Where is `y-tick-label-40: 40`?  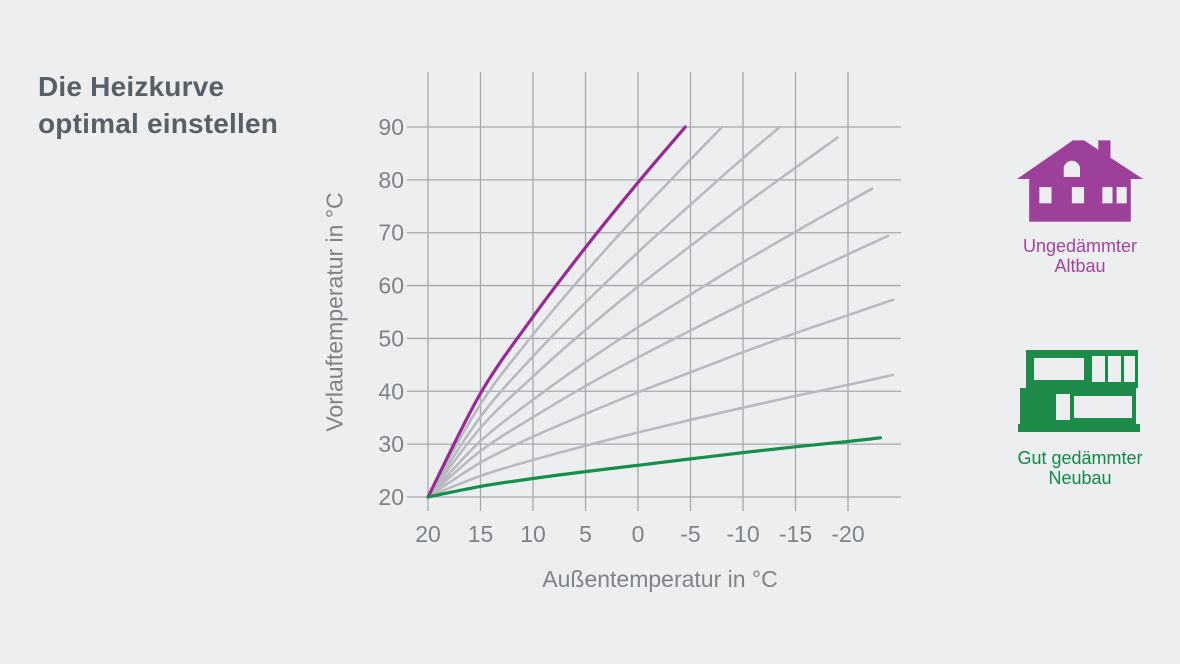 y-tick-label-40: 40 is located at coordinates (391, 391).